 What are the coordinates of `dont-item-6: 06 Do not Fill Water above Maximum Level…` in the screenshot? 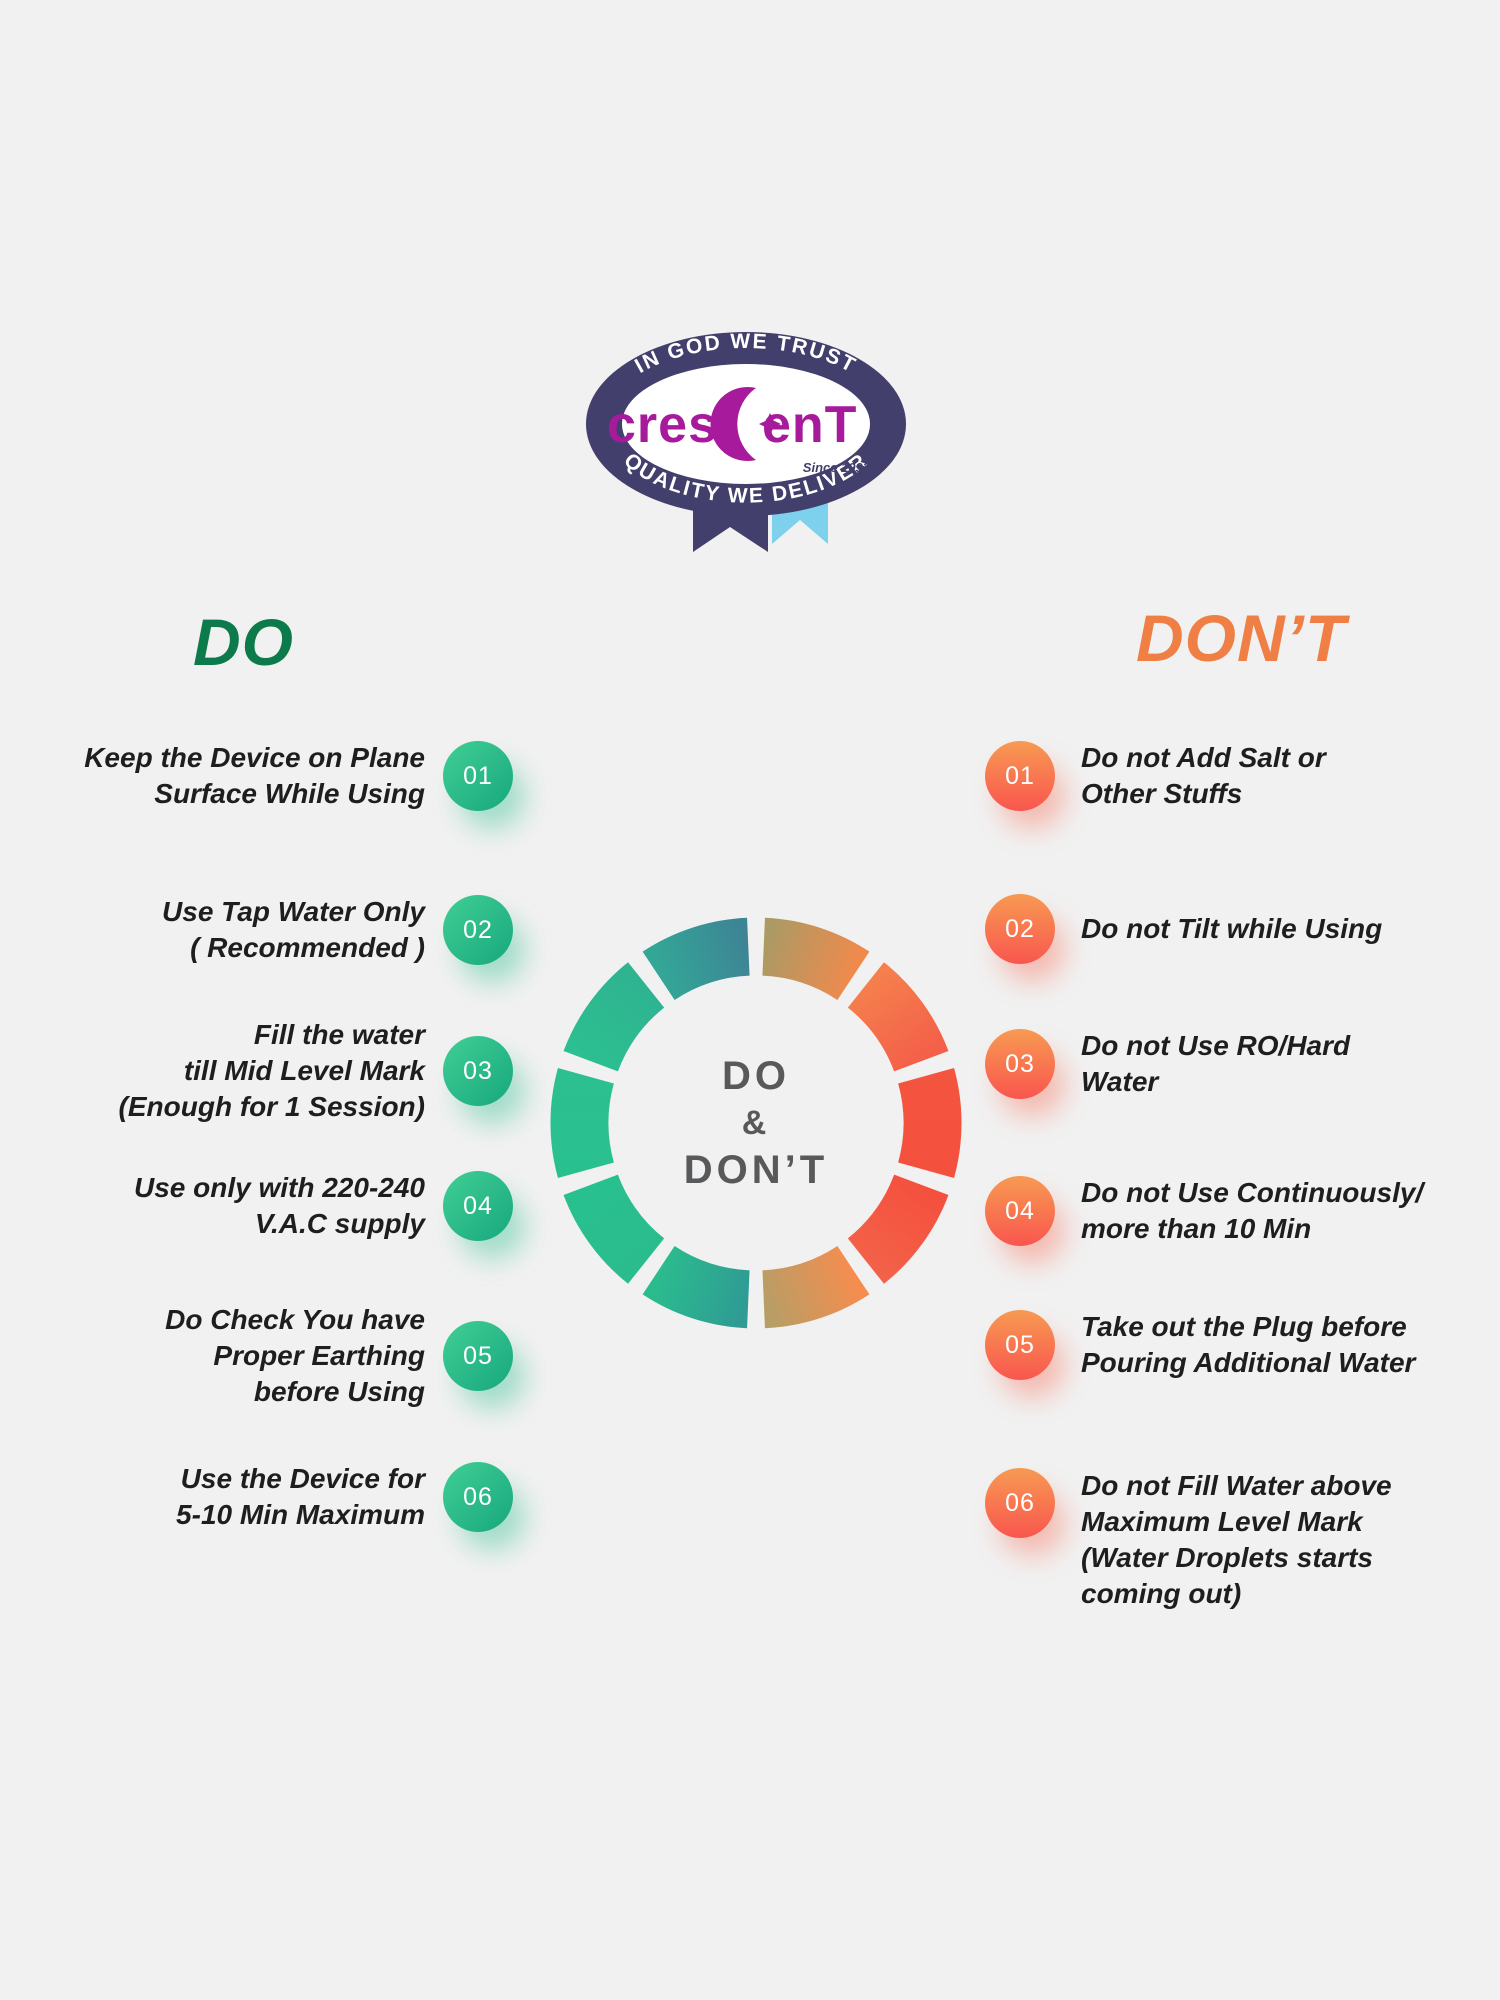 It's located at (1225, 1540).